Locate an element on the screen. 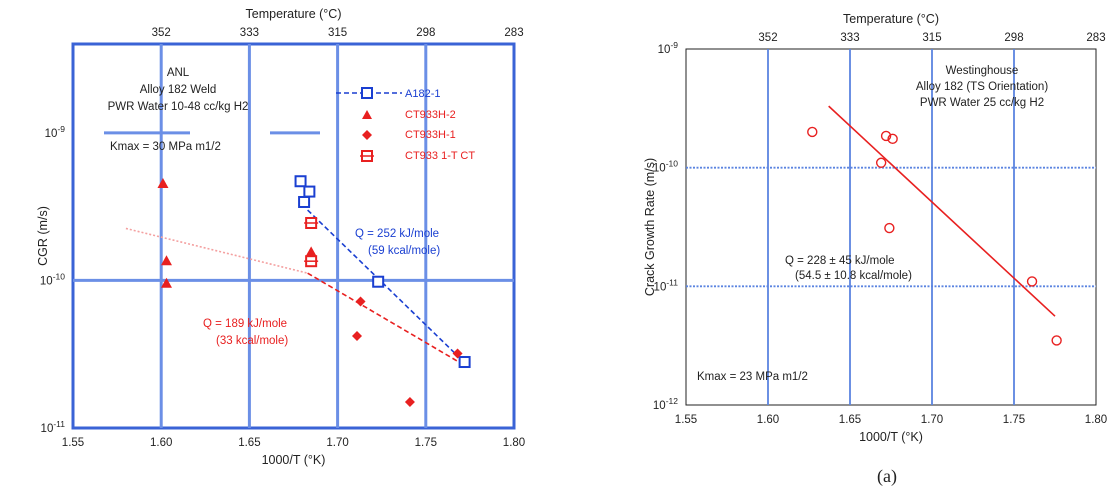 This screenshot has height=498, width=1116. q-red-line2: (33 kcal/mole) is located at coordinates (252, 341).